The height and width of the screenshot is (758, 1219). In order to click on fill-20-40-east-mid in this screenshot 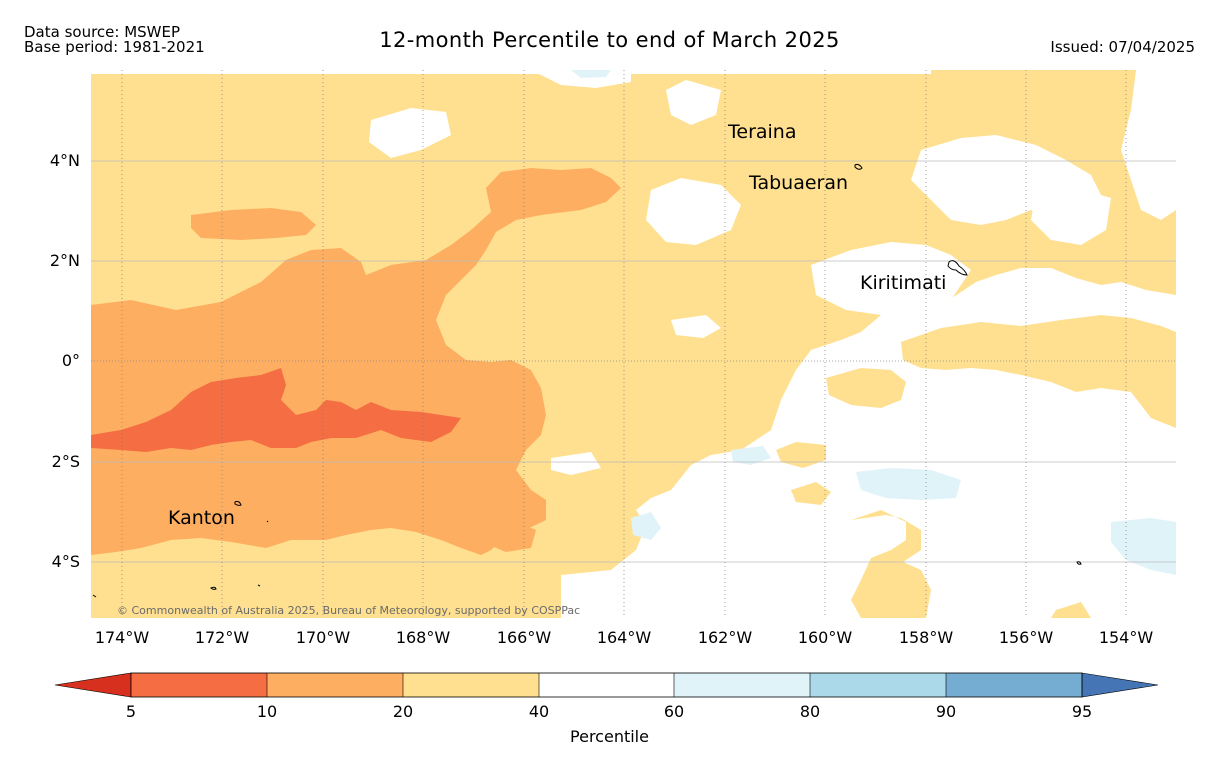, I will do `click(866, 388)`.